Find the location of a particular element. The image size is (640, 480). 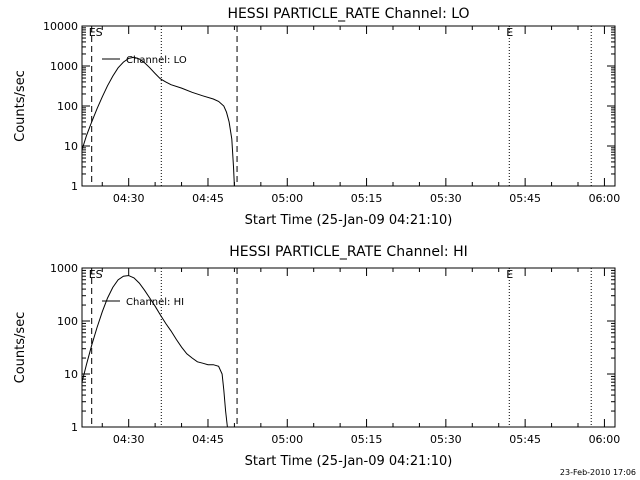

plot-timestamp: 23-Feb-2010 17:06 is located at coordinates (597, 472).